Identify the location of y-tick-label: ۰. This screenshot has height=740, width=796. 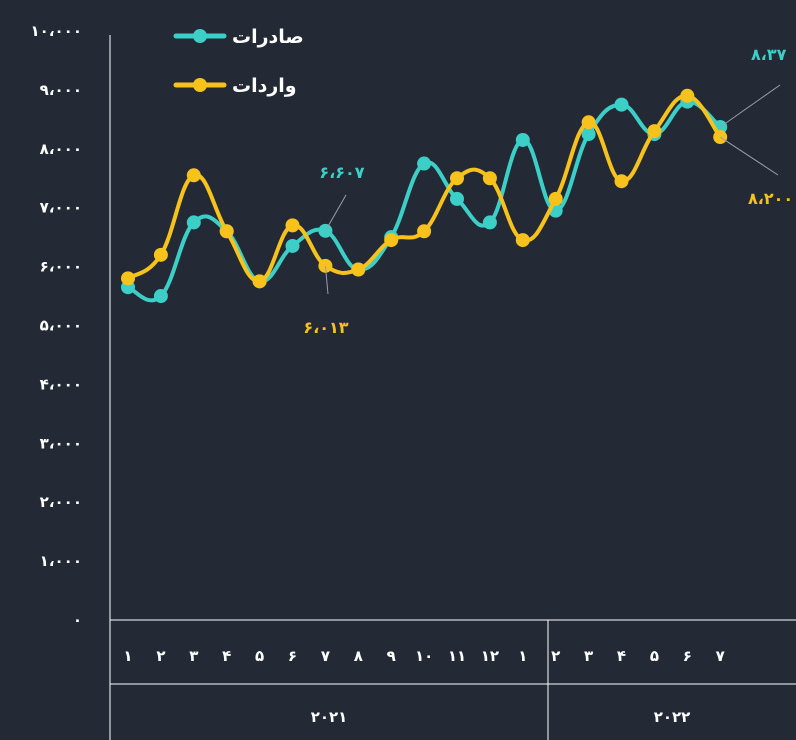
(77, 620).